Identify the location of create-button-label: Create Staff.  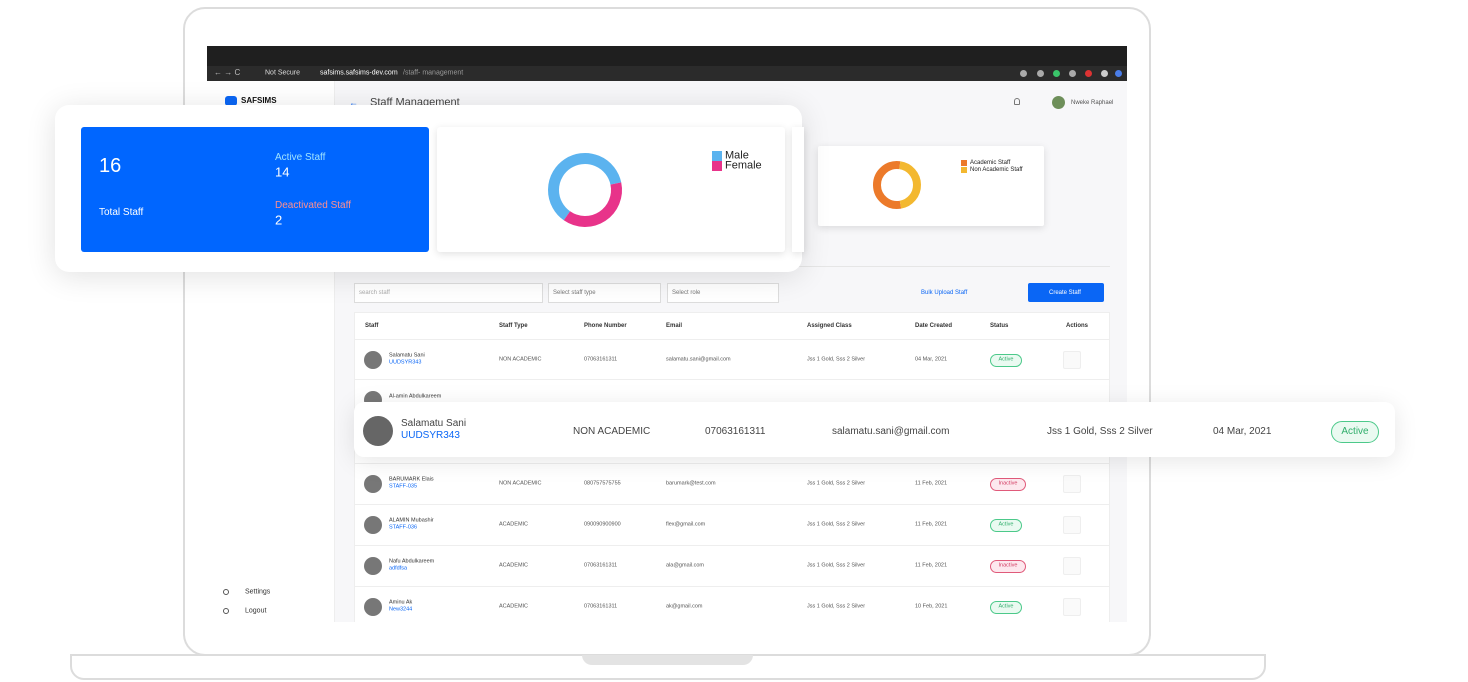
(1065, 293).